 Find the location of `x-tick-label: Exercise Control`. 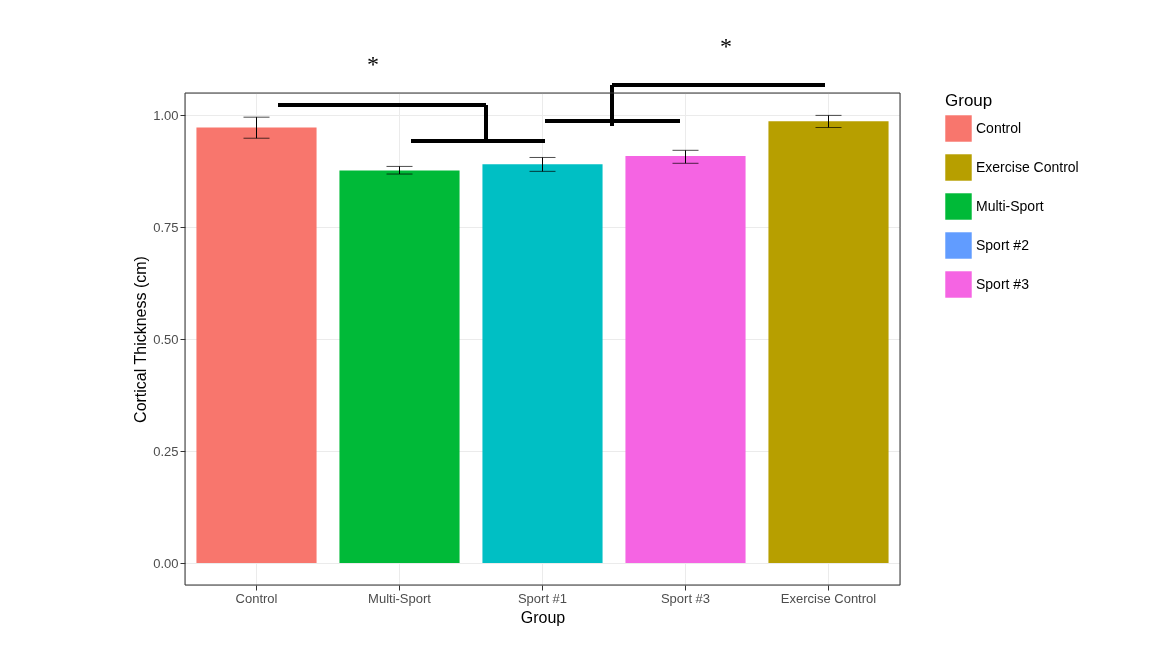

x-tick-label: Exercise Control is located at coordinates (828, 598).